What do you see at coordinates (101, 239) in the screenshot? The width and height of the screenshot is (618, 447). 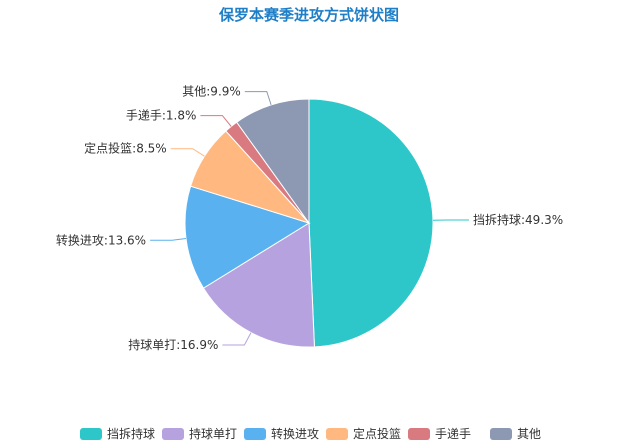 I see `slice-label: 转换进攻:13.6%` at bounding box center [101, 239].